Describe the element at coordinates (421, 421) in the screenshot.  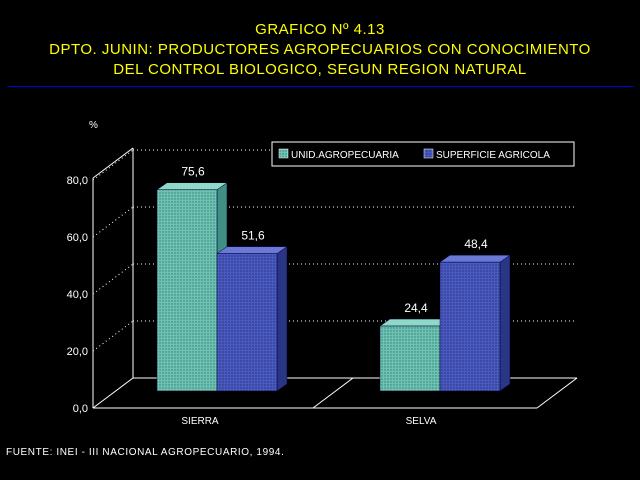
I see `x-category-label: SELVA` at that location.